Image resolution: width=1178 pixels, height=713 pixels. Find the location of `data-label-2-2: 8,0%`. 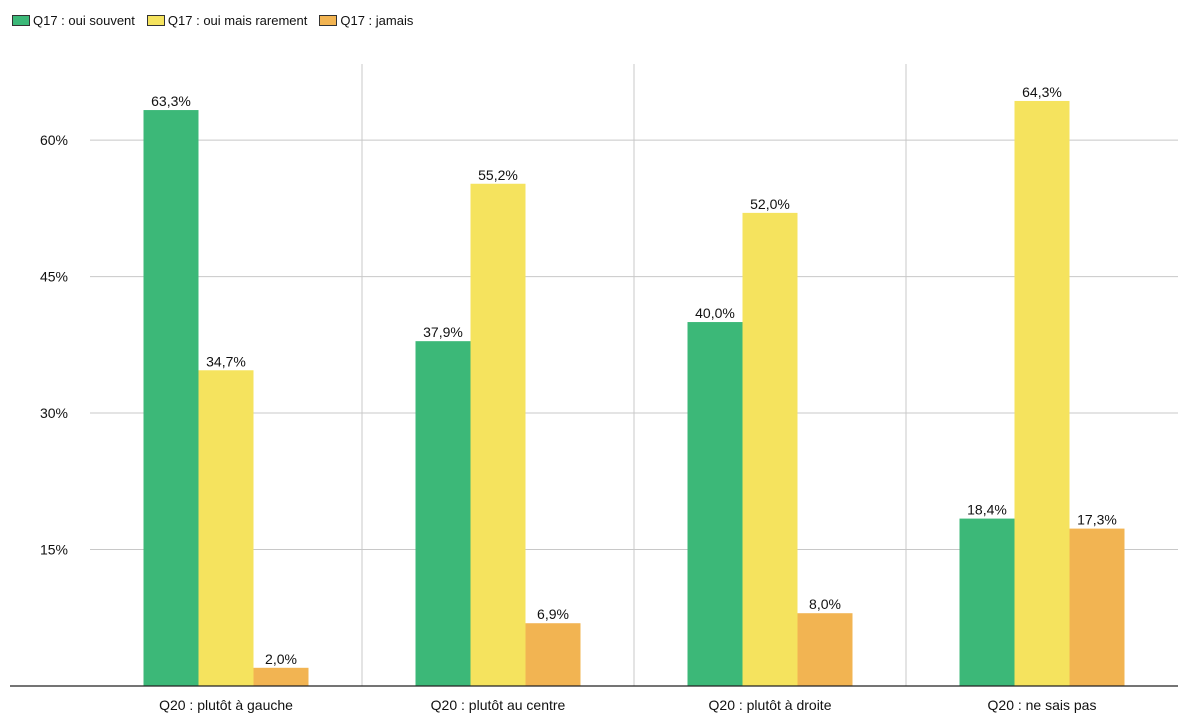

data-label-2-2: 8,0% is located at coordinates (825, 604).